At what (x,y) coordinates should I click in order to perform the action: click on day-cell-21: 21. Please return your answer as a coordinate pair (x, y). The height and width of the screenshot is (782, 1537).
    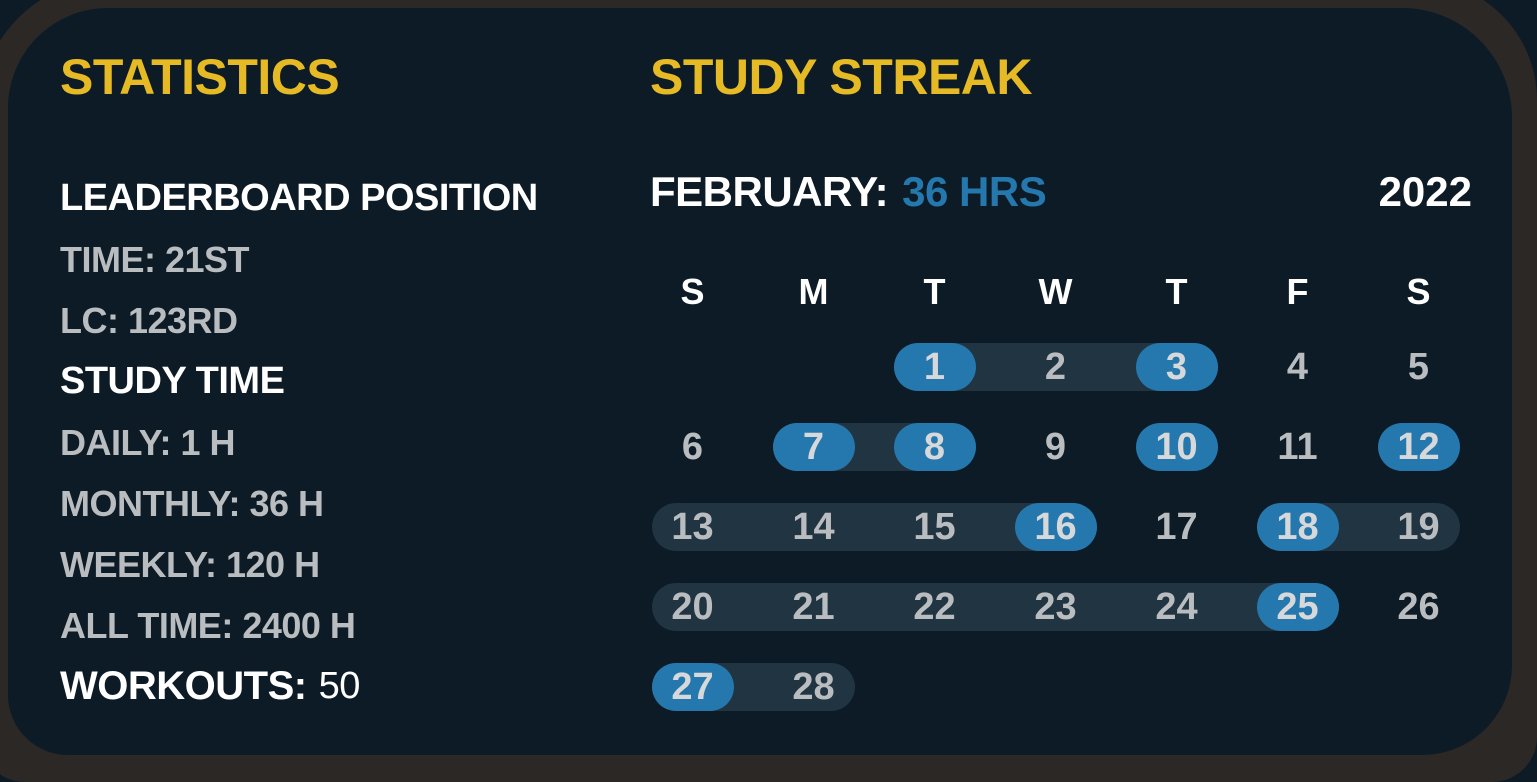
    Looking at the image, I should click on (813, 607).